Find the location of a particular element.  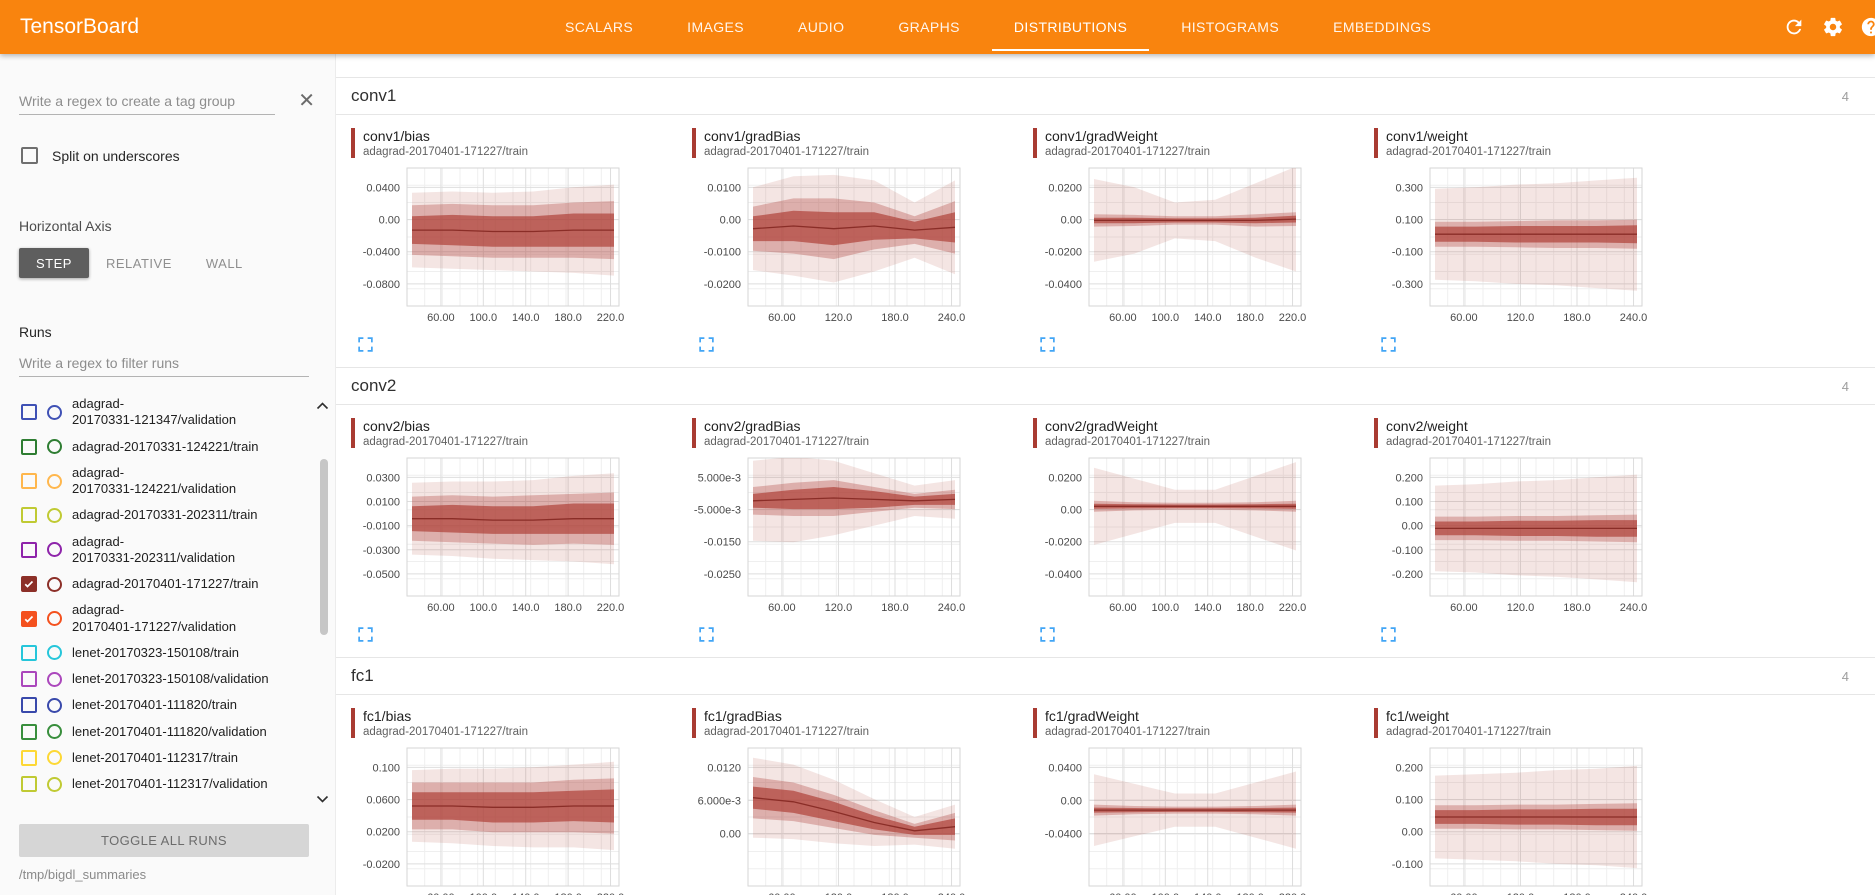

run-row: adagrad- 20170331-124221/validation is located at coordinates (156, 481).